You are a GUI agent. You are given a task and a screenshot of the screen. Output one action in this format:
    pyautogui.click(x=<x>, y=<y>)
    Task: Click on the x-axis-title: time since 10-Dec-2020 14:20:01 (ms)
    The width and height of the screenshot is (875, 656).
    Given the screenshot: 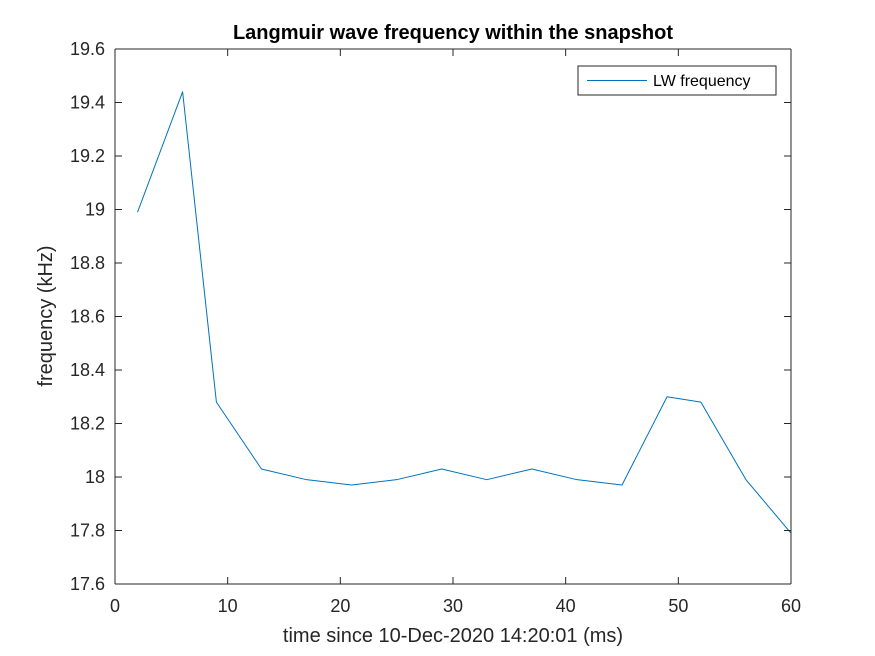 What is the action you would take?
    pyautogui.click(x=453, y=636)
    